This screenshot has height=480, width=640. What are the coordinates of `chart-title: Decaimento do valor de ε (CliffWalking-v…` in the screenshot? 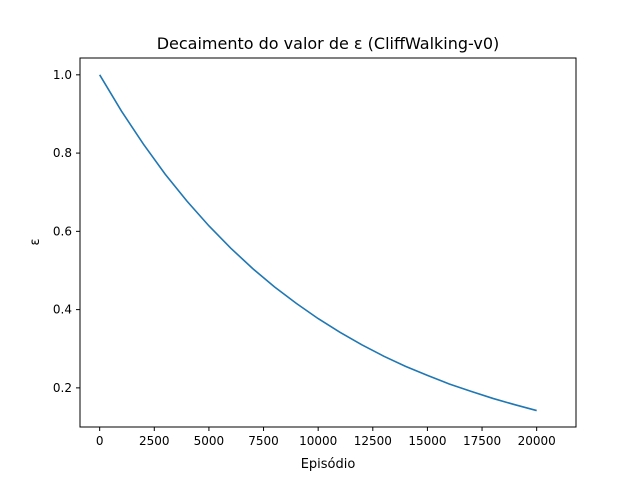 It's located at (328, 43).